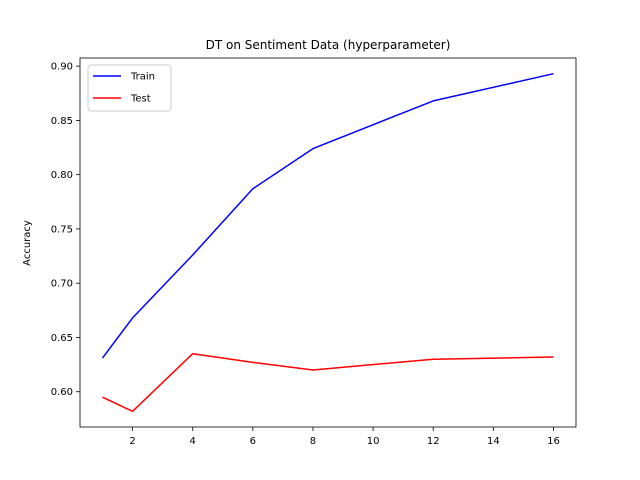 The height and width of the screenshot is (480, 640). What do you see at coordinates (27, 243) in the screenshot?
I see `y-axis-label: Accuracy` at bounding box center [27, 243].